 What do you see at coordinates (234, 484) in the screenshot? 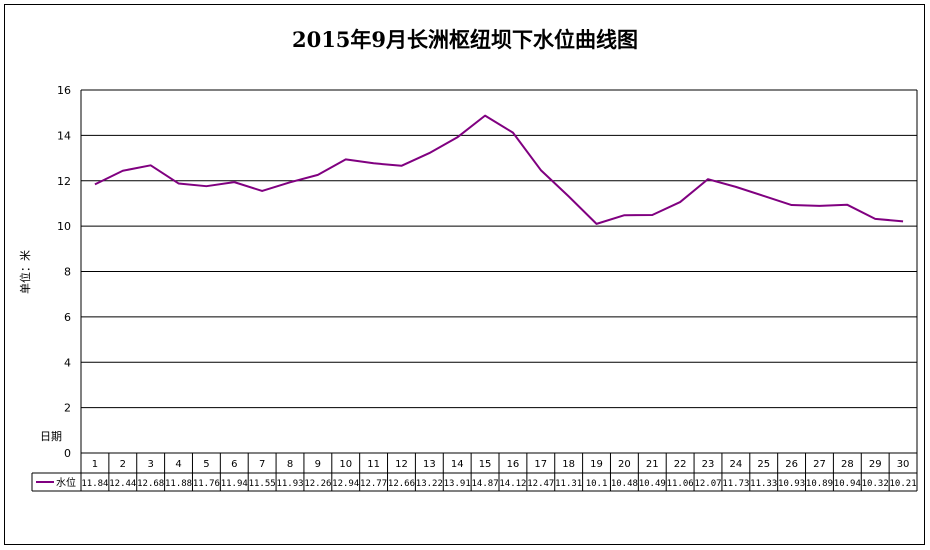
I see `table-value: 11.94` at bounding box center [234, 484].